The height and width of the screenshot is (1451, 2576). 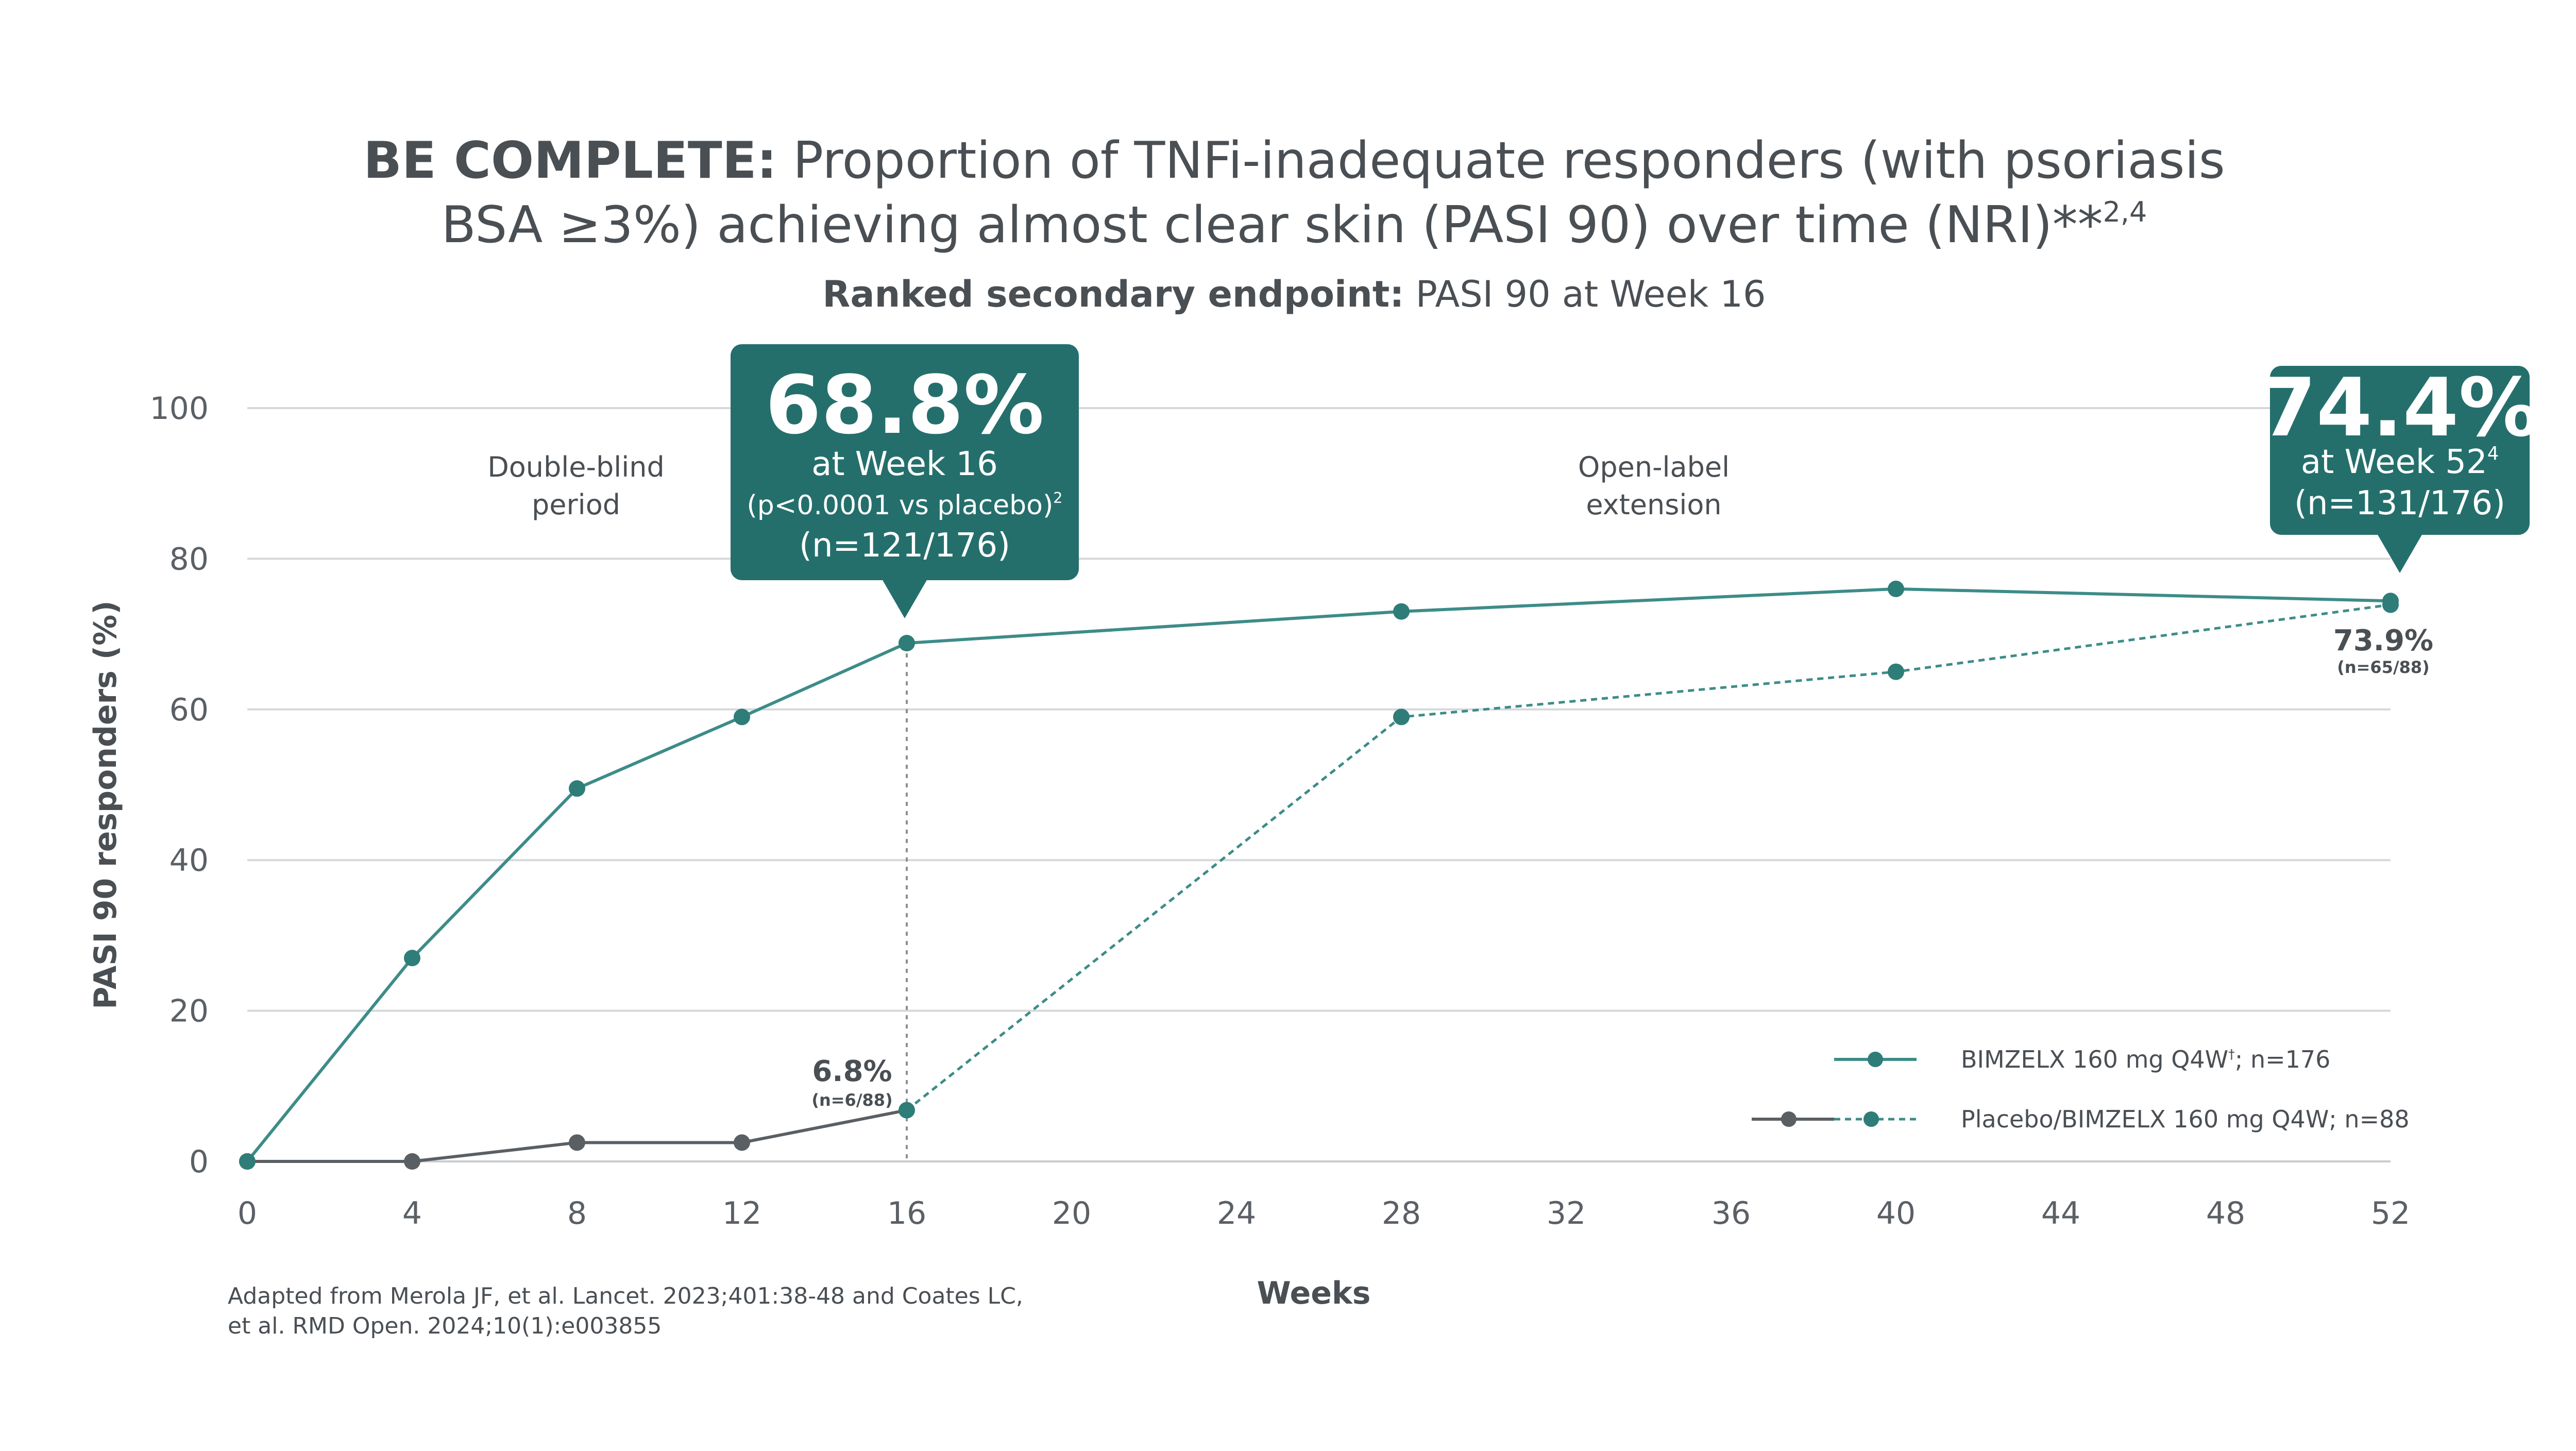 What do you see at coordinates (1896, 1213) in the screenshot?
I see `x-tick-label: 40` at bounding box center [1896, 1213].